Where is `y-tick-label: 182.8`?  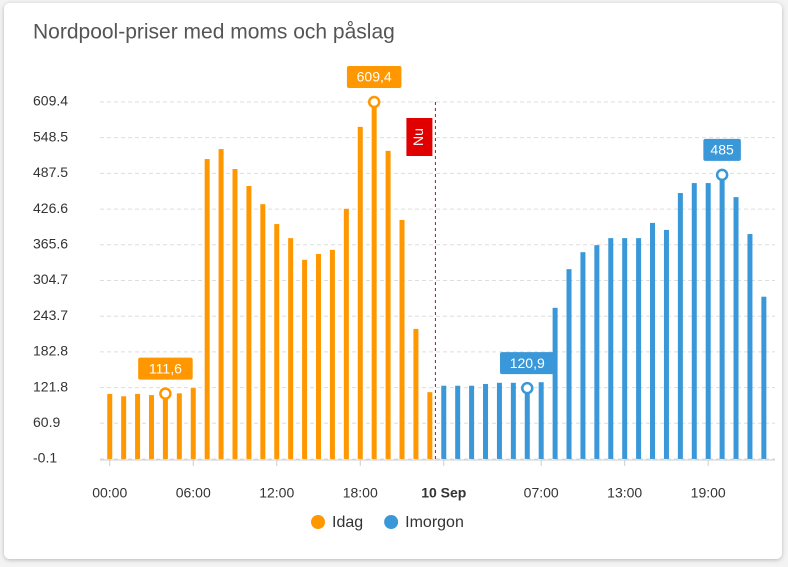 y-tick-label: 182.8 is located at coordinates (50, 351).